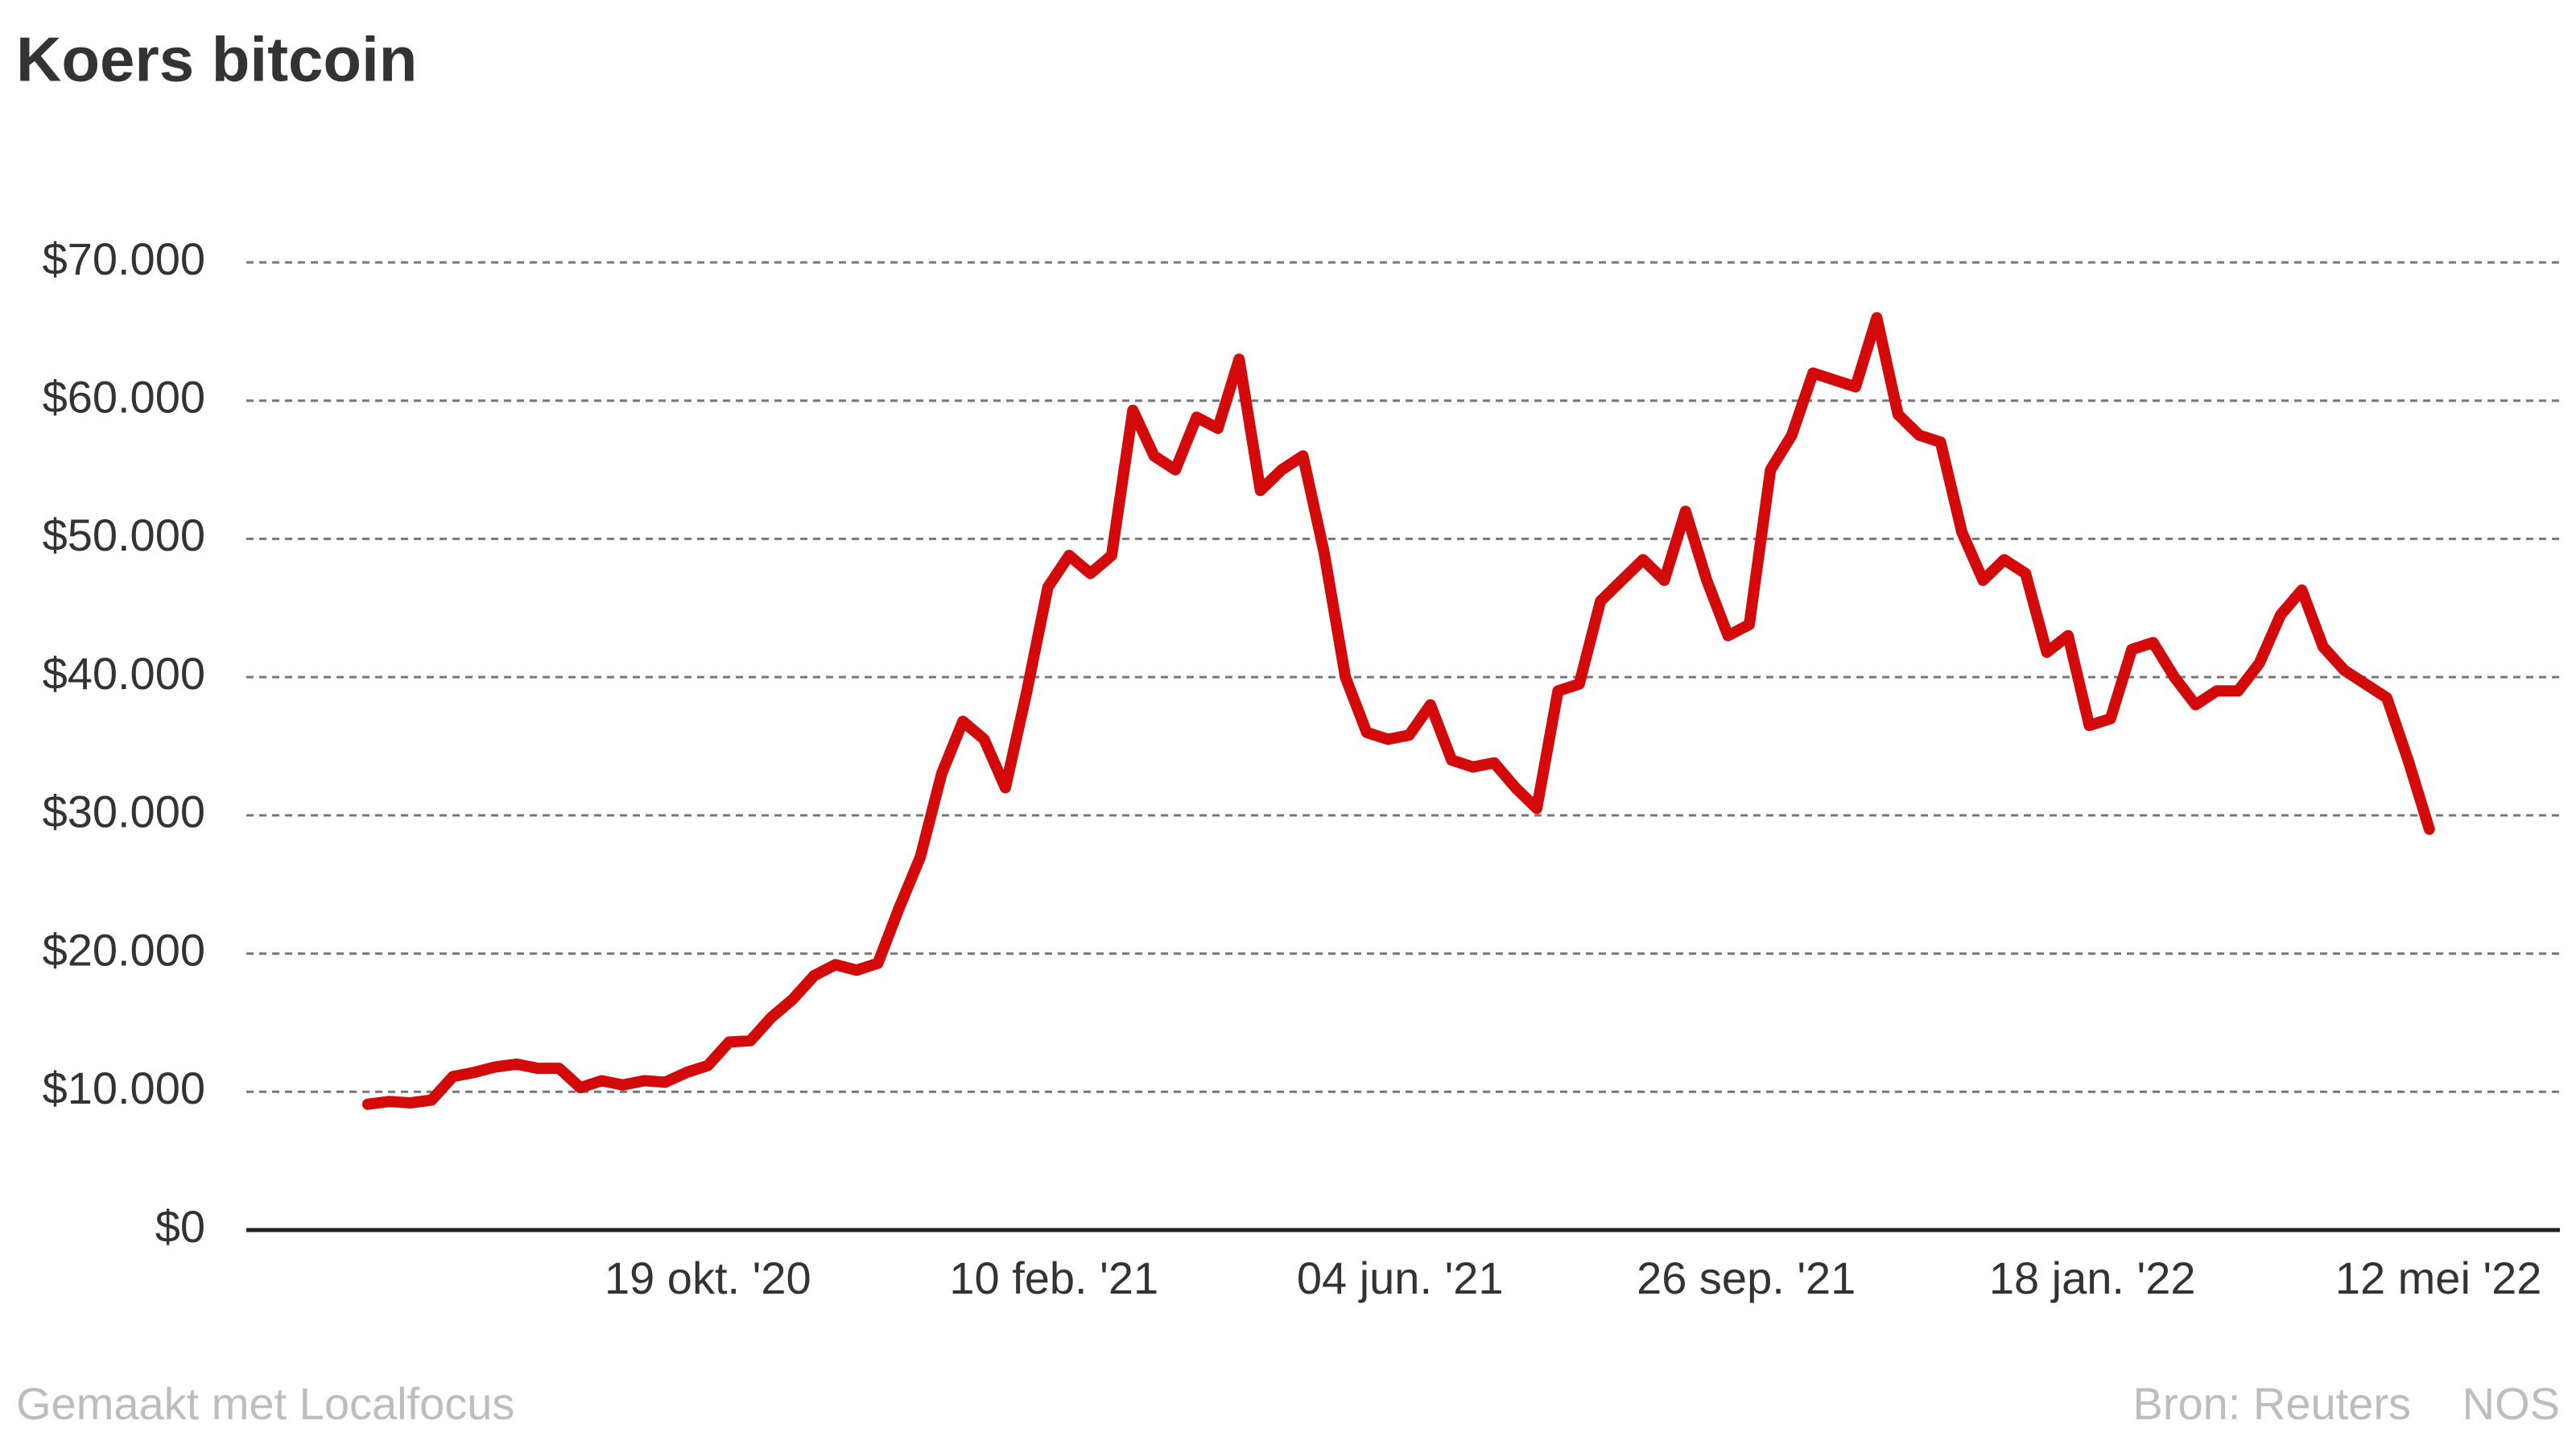  What do you see at coordinates (124, 949) in the screenshot?
I see `y-tick-label: $20.000` at bounding box center [124, 949].